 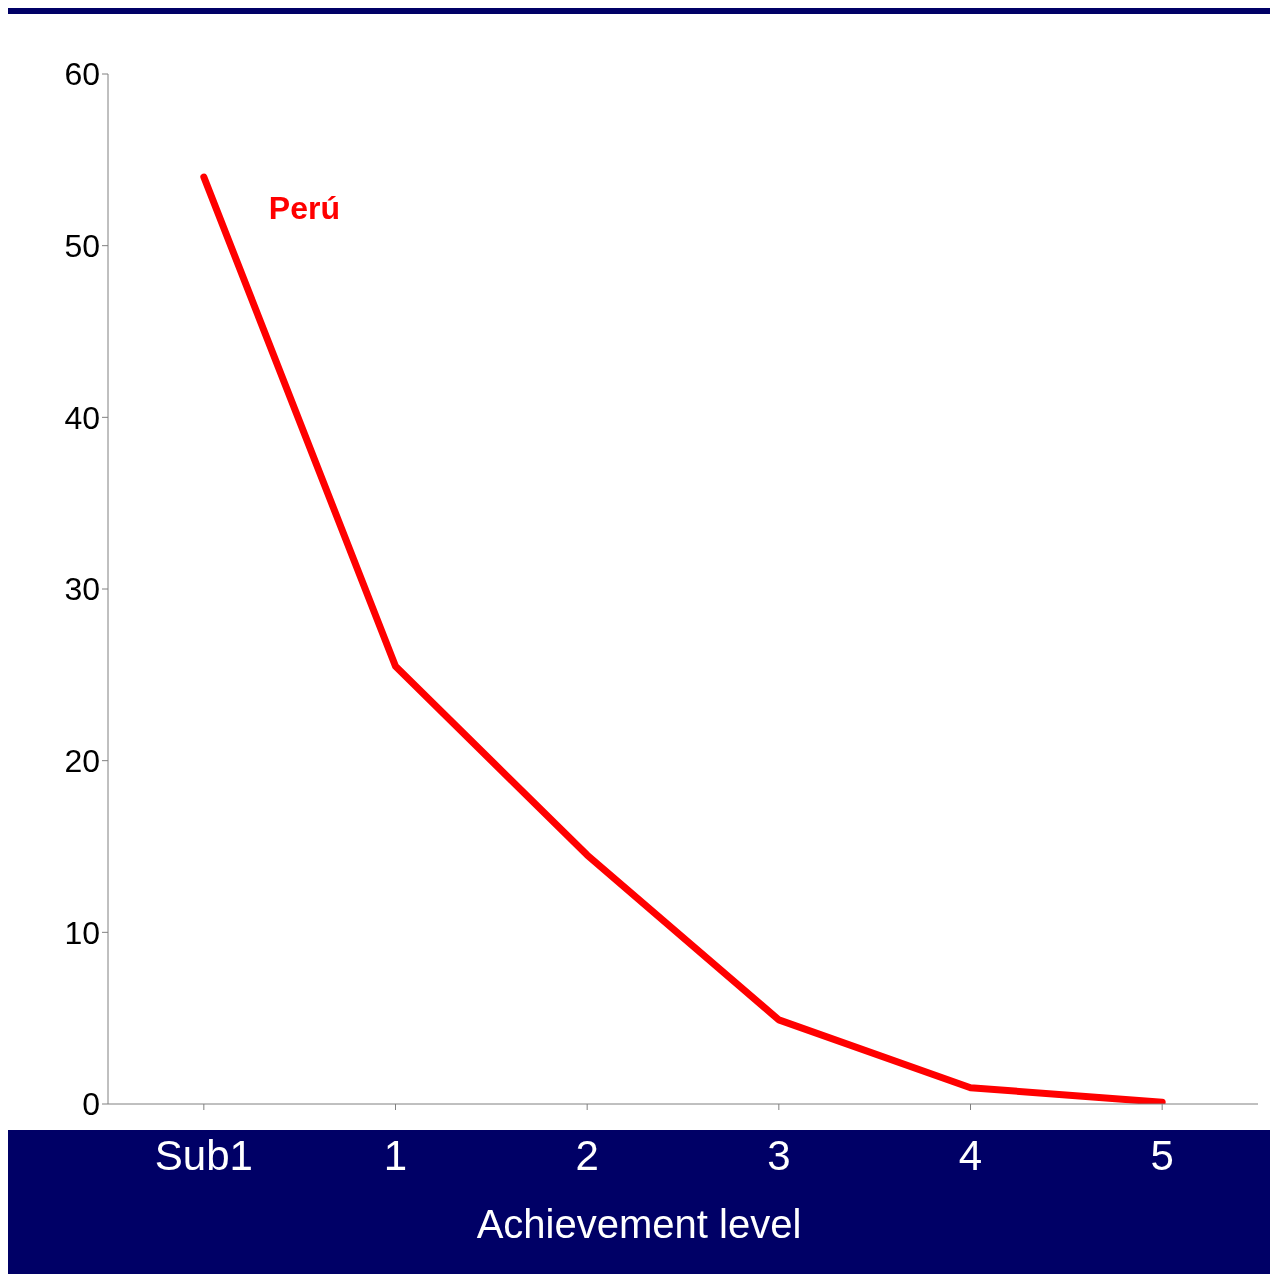 What do you see at coordinates (82, 417) in the screenshot?
I see `y-tick-label: 40` at bounding box center [82, 417].